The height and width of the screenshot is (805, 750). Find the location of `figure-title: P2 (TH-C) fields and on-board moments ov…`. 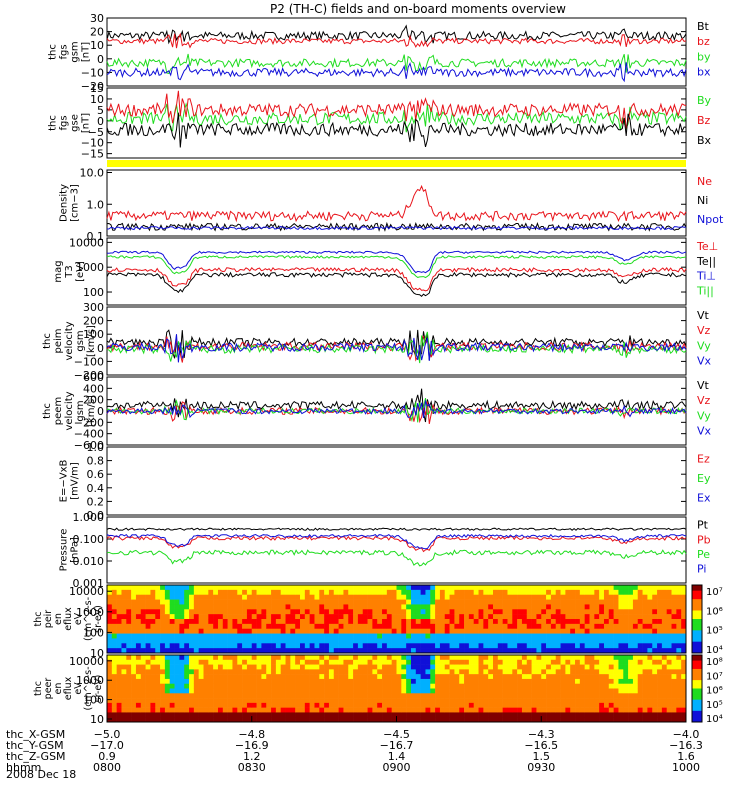

figure-title: P2 (TH-C) fields and on-board moments ov… is located at coordinates (418, 9).